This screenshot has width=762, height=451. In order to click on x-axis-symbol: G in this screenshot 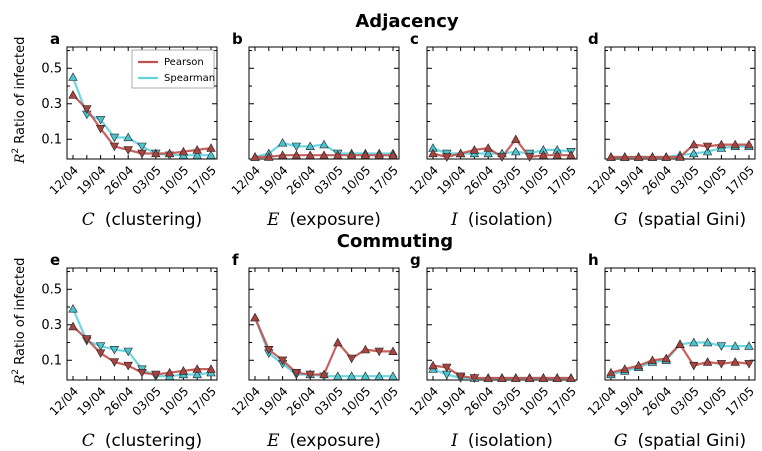, I will do `click(621, 220)`.